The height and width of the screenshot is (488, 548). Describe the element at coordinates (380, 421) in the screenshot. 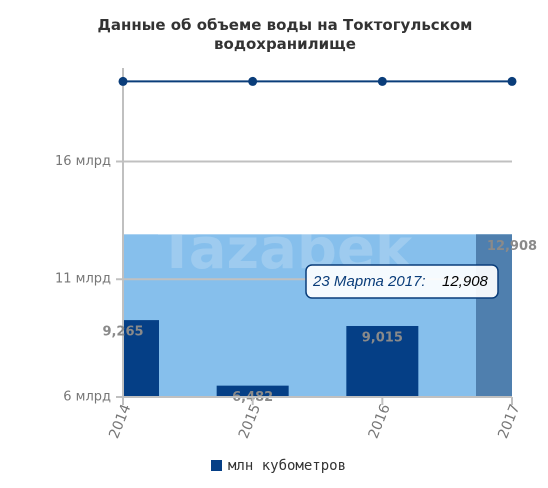

I see `x-tick-label: 2016` at that location.